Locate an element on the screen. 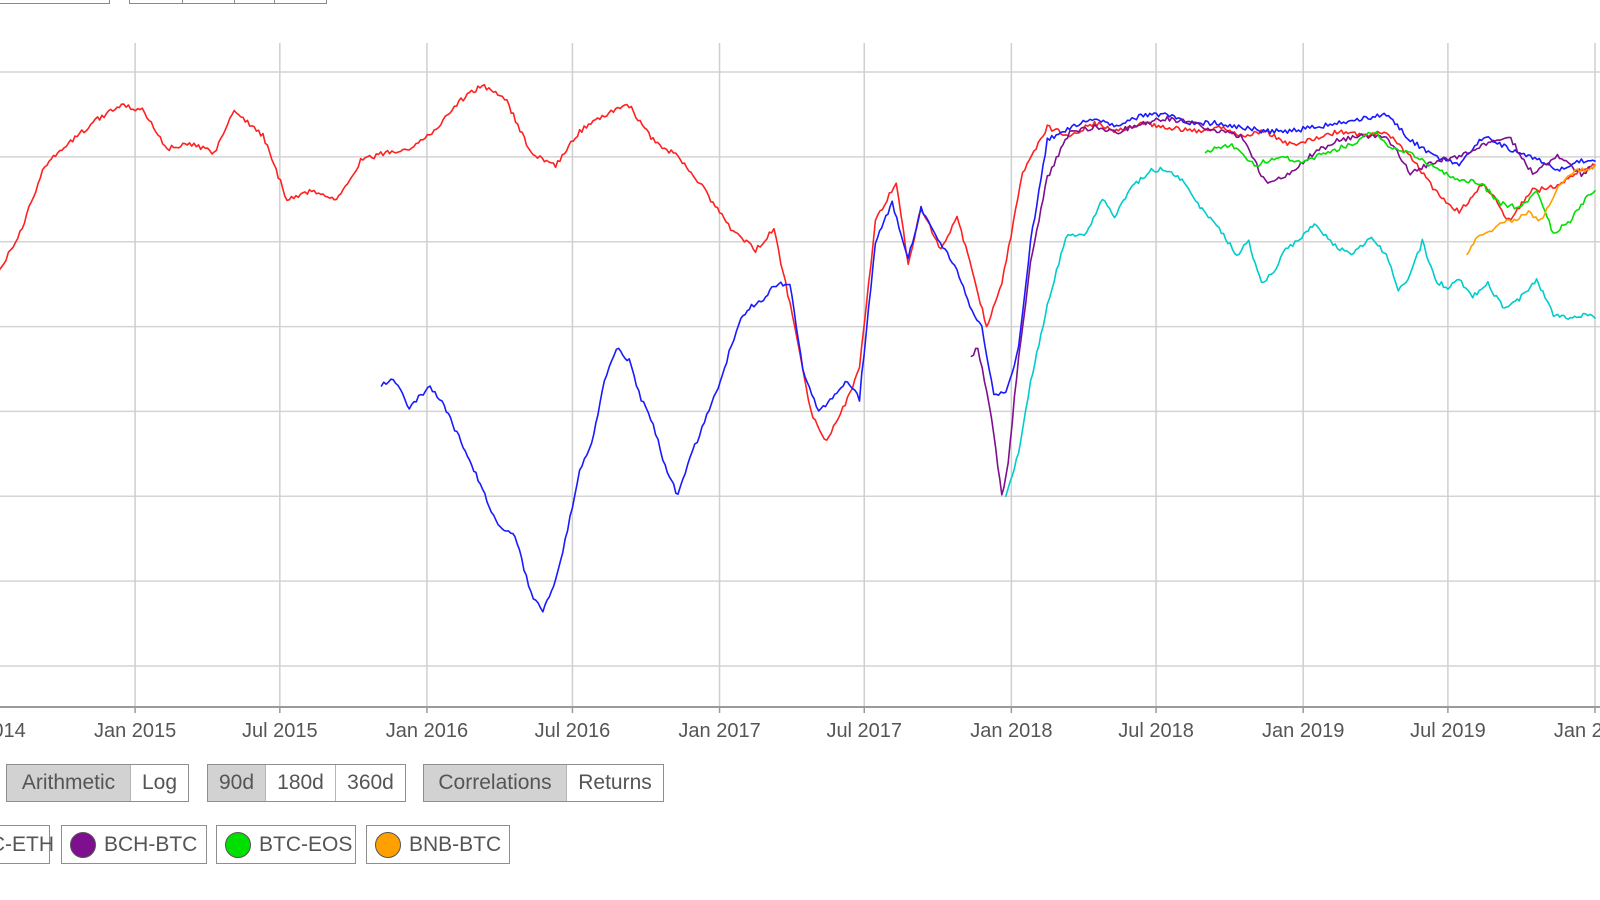 The width and height of the screenshot is (1600, 900). x-tick-label: Jan 2017 is located at coordinates (719, 731).